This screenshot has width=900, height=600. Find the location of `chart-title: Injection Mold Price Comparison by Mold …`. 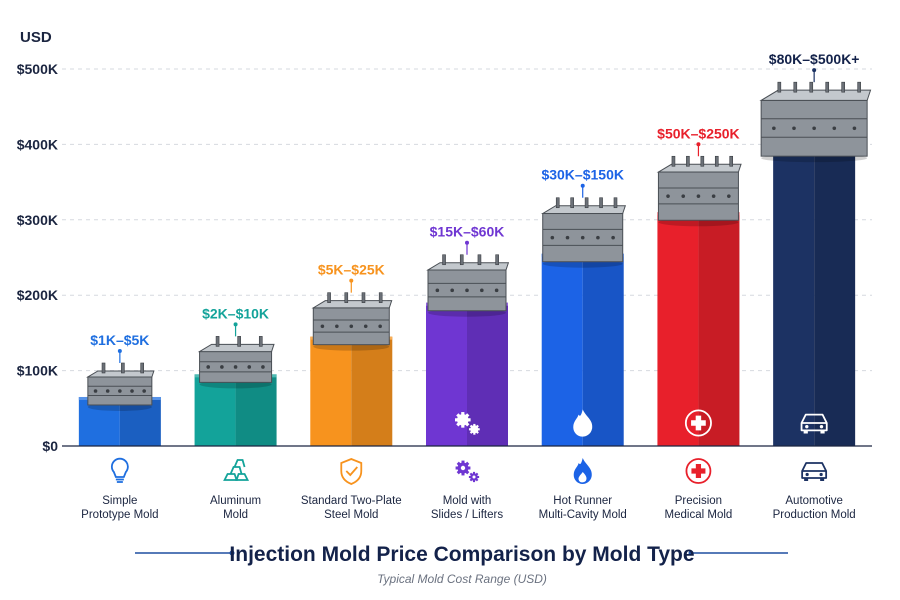

chart-title: Injection Mold Price Comparison by Mold … is located at coordinates (461, 554).